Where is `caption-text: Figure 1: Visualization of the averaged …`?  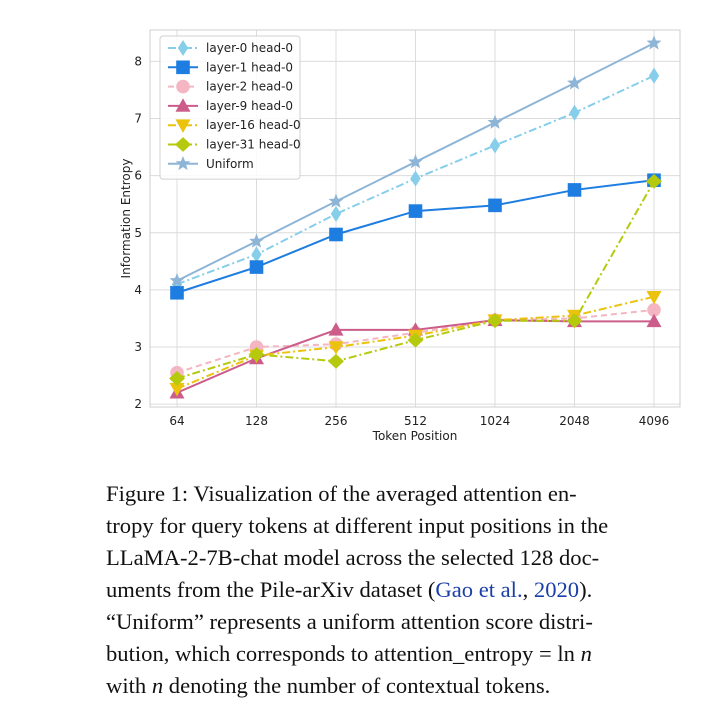
caption-text: Figure 1: Visualization of the averaged … is located at coordinates (341, 493).